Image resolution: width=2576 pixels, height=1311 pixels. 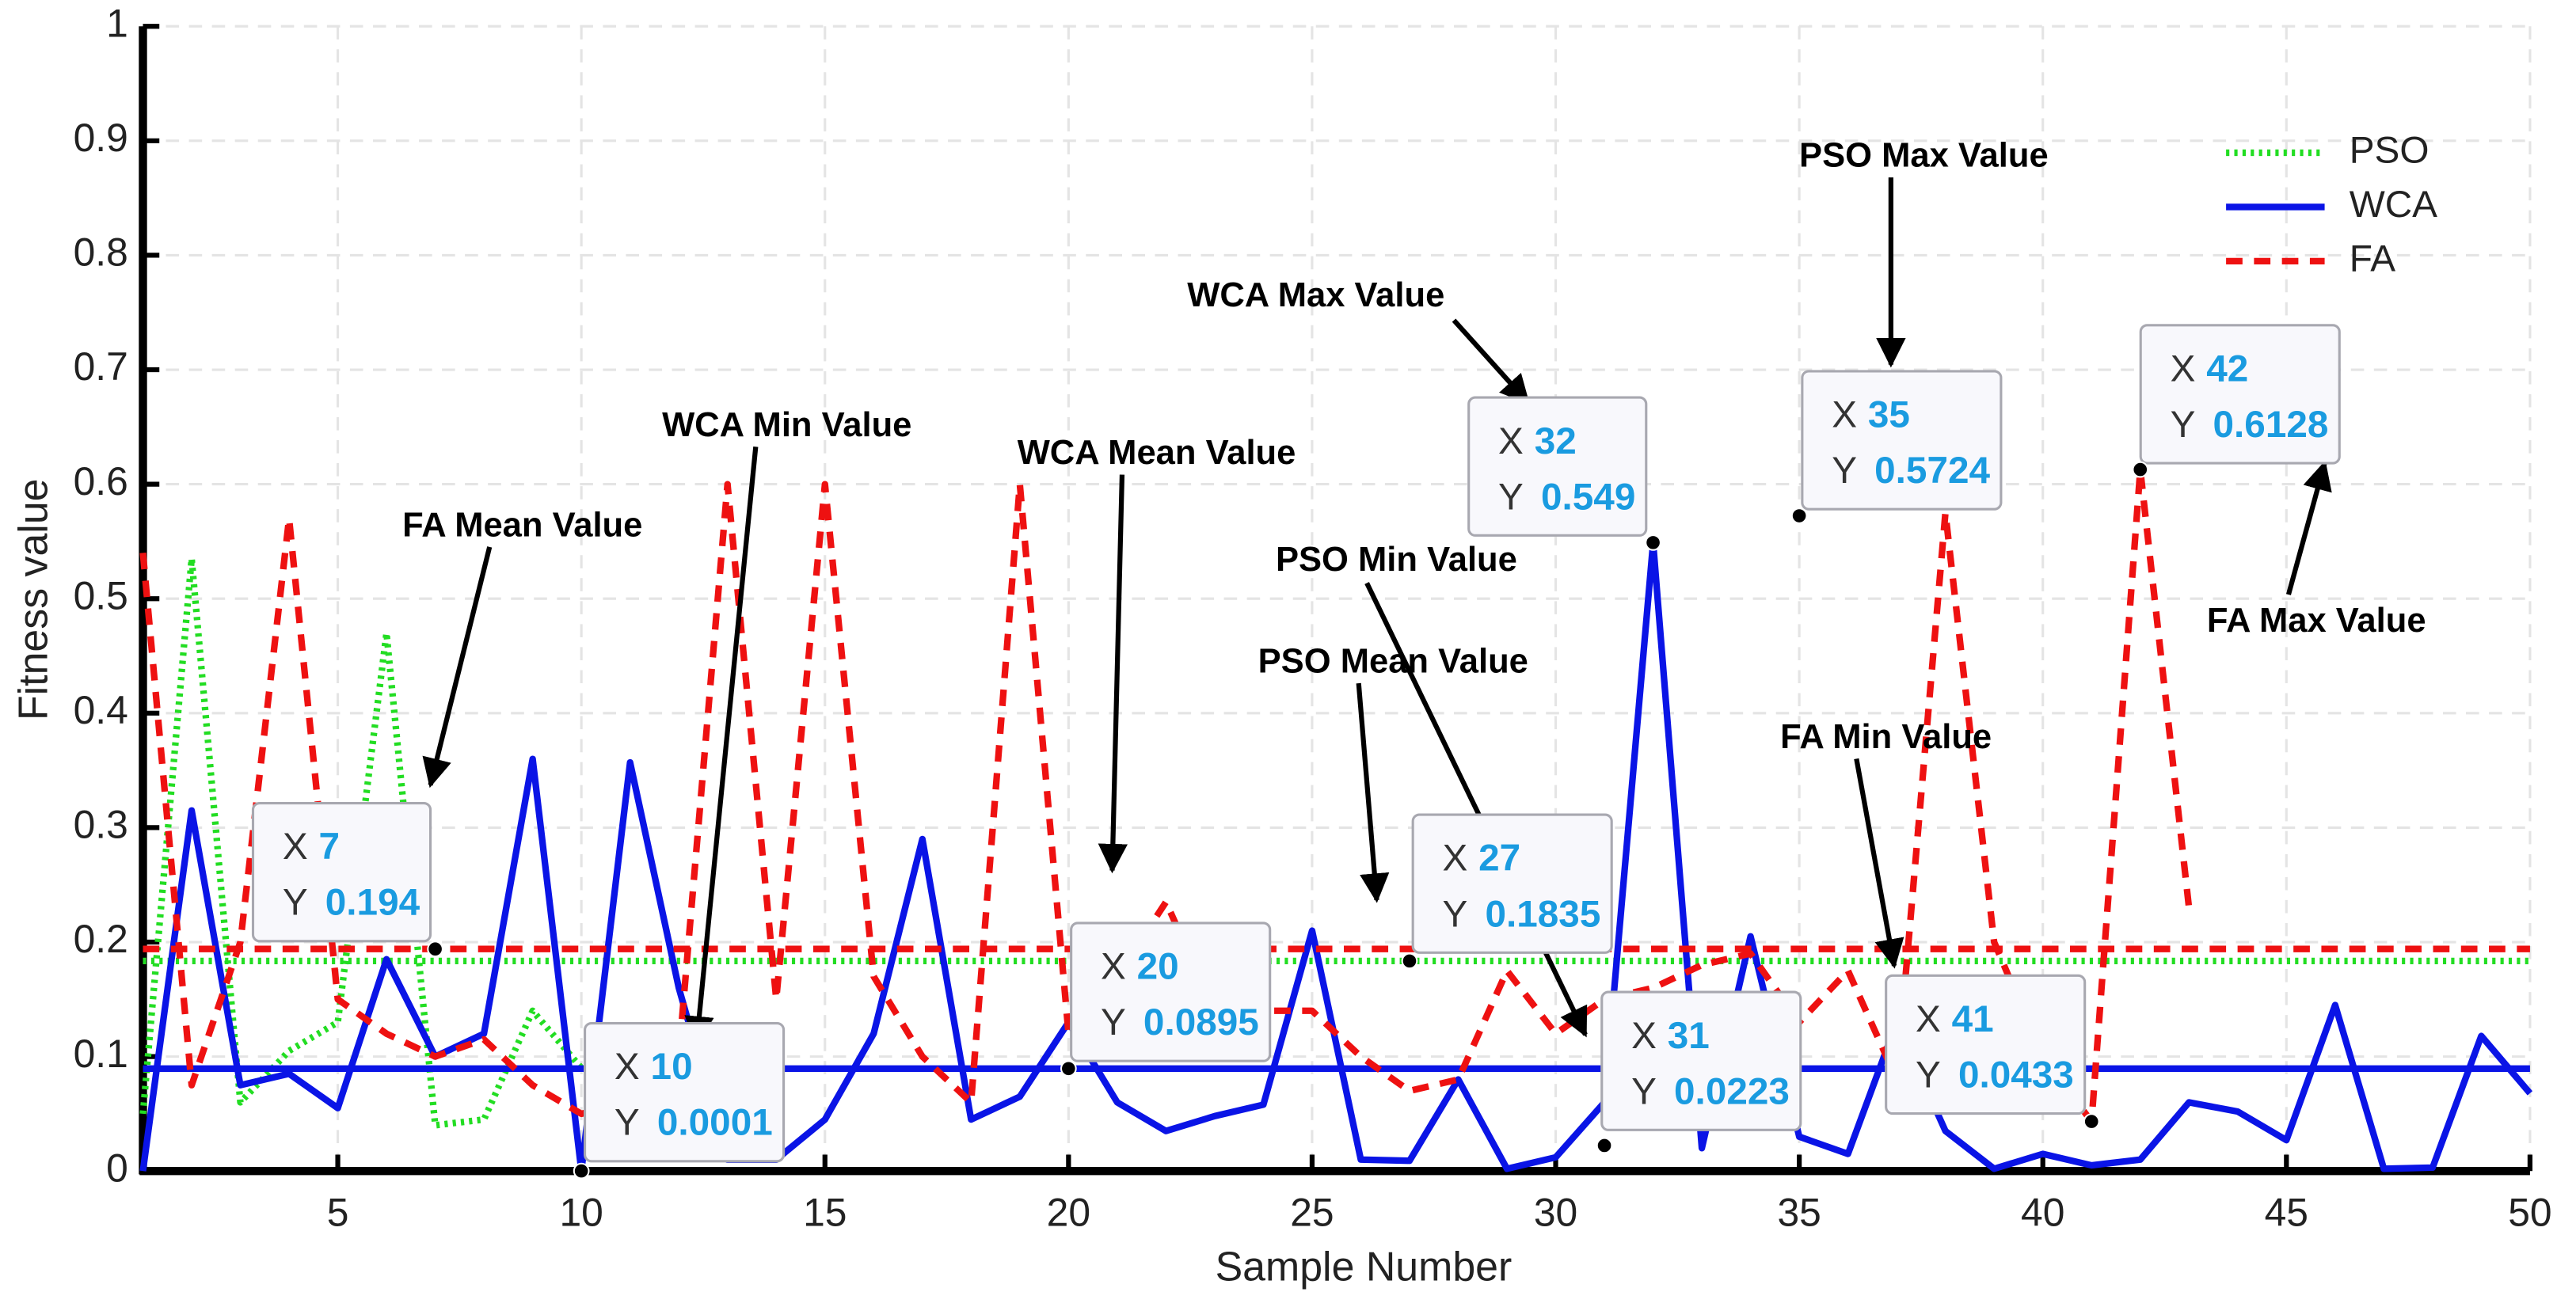 I want to click on datatip-y-value: 0.0223, so click(x=1732, y=1091).